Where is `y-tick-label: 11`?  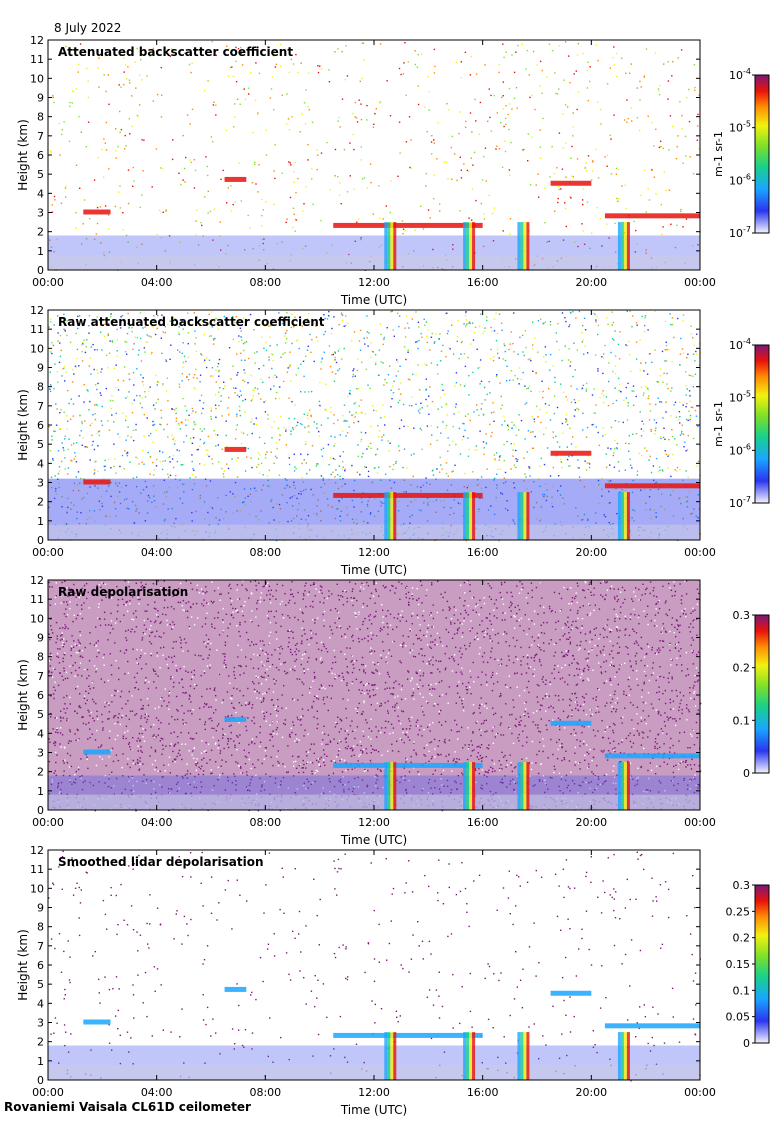
y-tick-label: 11 is located at coordinates (37, 59).